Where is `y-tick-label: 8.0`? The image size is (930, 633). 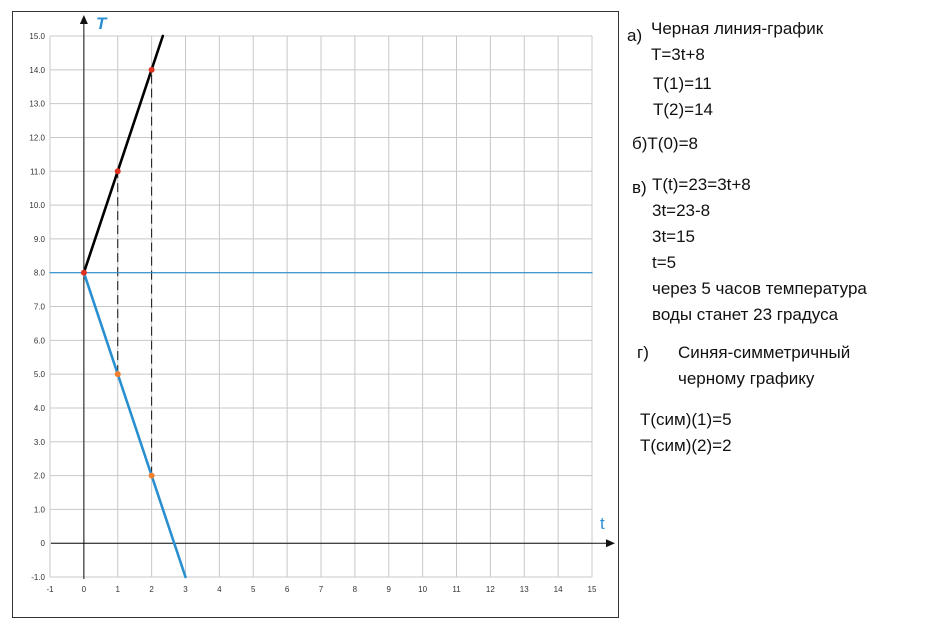
y-tick-label: 8.0 is located at coordinates (40, 273).